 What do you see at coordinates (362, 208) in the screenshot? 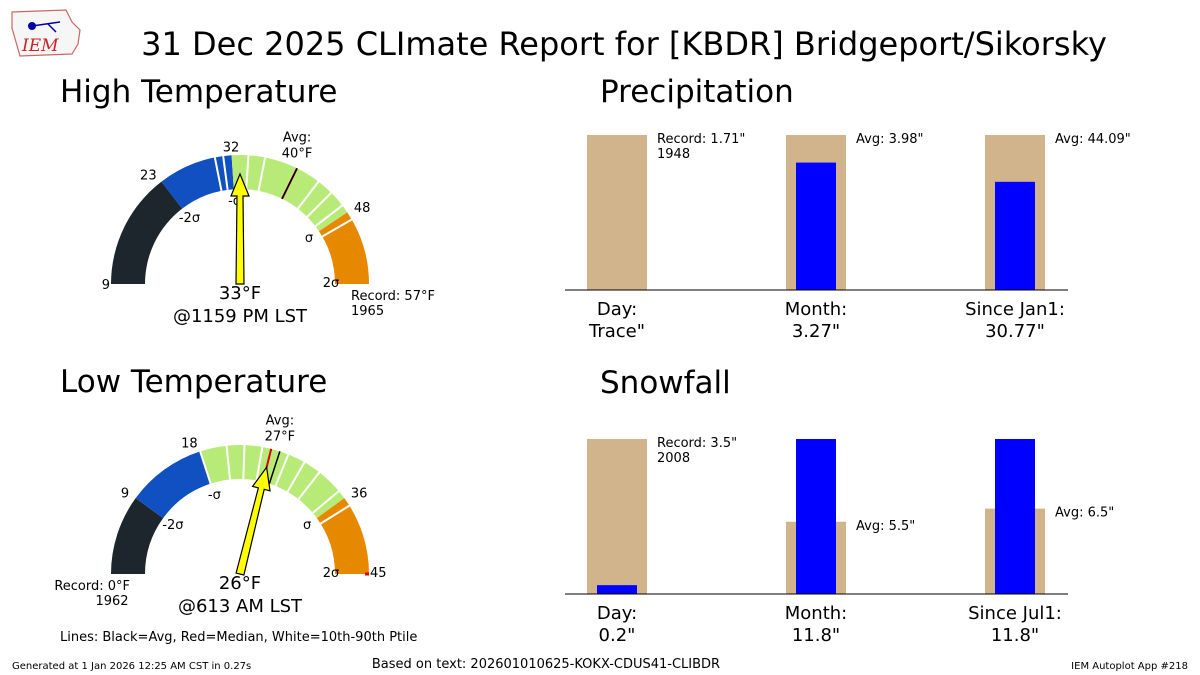
I see `tick-label-3: 48` at bounding box center [362, 208].